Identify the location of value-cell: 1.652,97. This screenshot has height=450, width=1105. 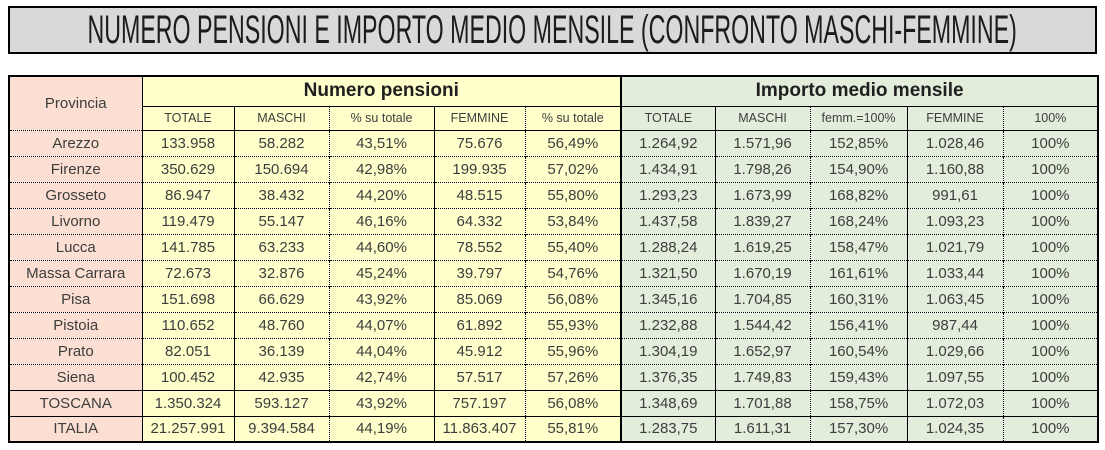
(762, 350).